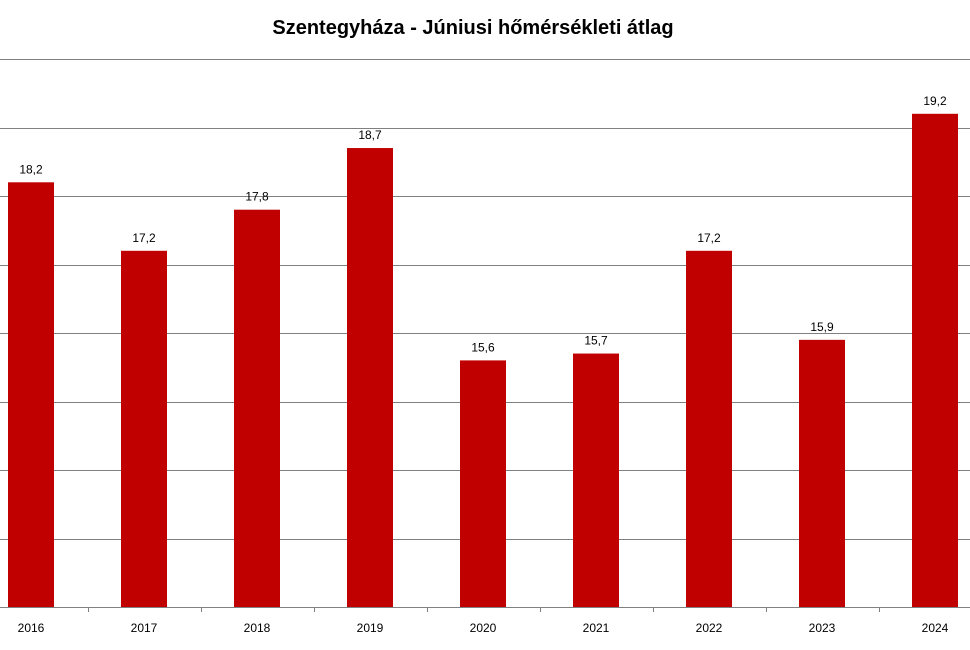 The image size is (970, 650). What do you see at coordinates (709, 238) in the screenshot?
I see `data-label-2022: 17,2` at bounding box center [709, 238].